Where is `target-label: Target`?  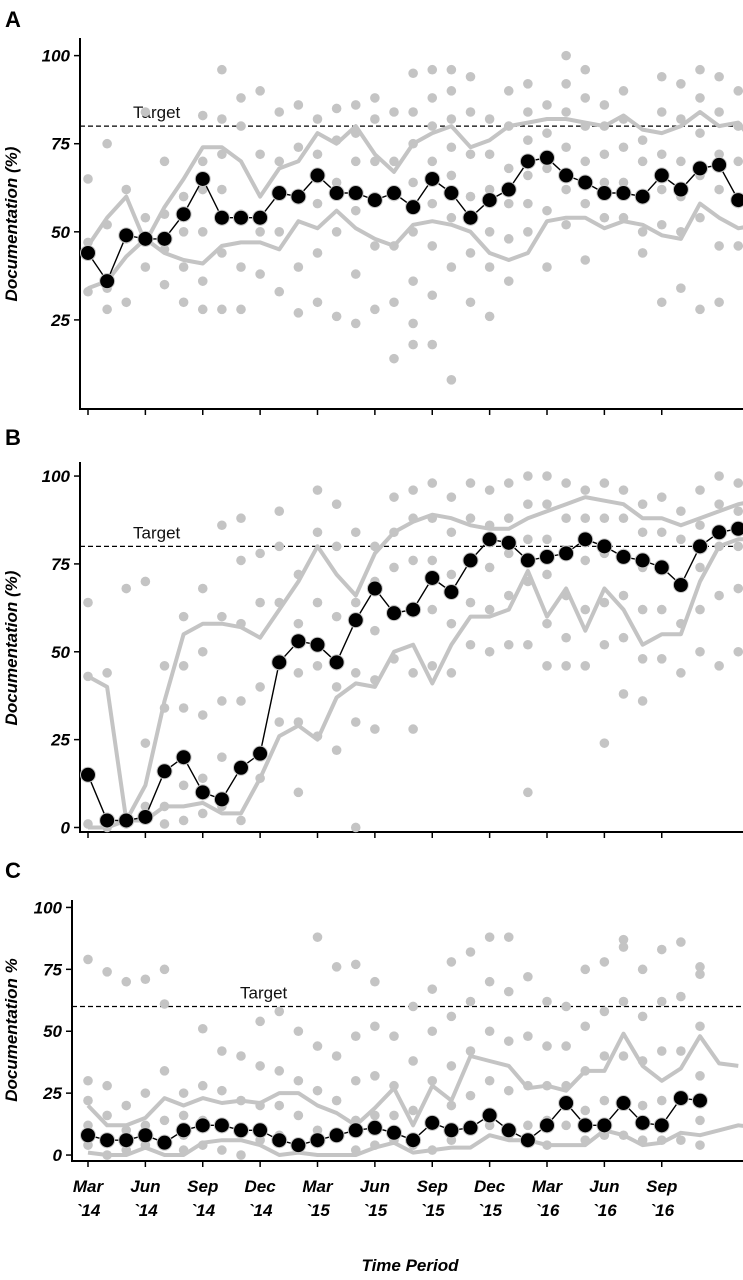
target-label: Target is located at coordinates (157, 532).